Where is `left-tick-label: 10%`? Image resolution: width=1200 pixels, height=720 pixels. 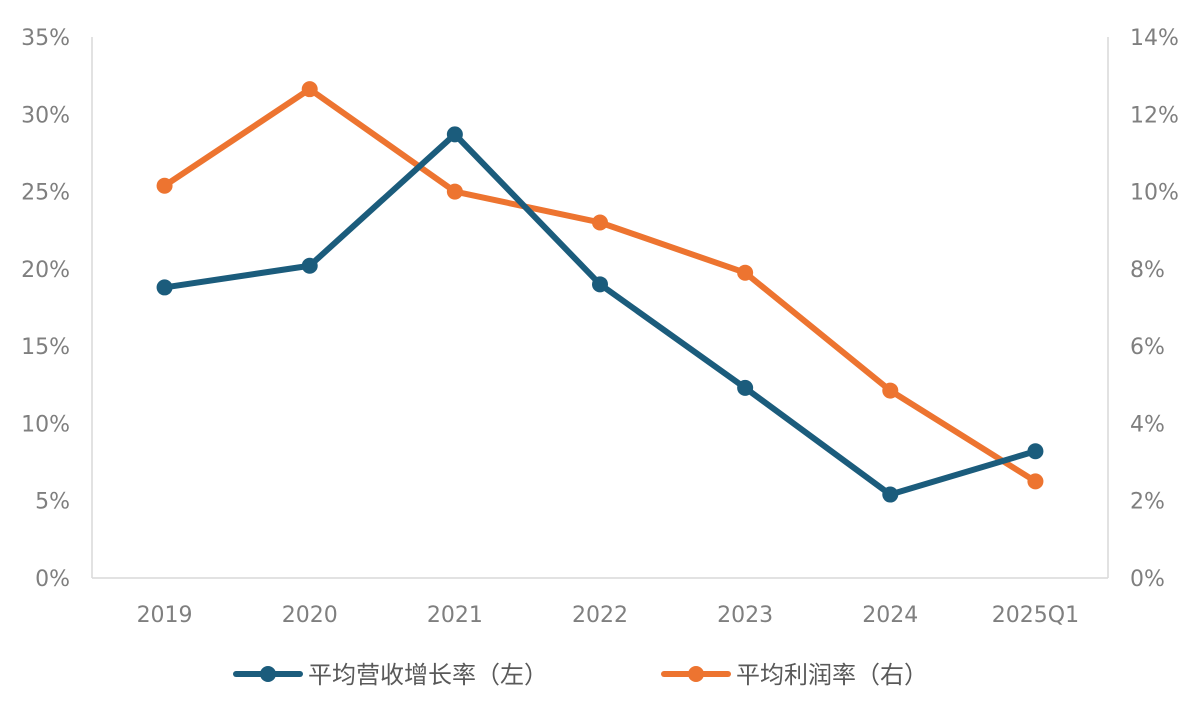
left-tick-label: 10% is located at coordinates (45, 424).